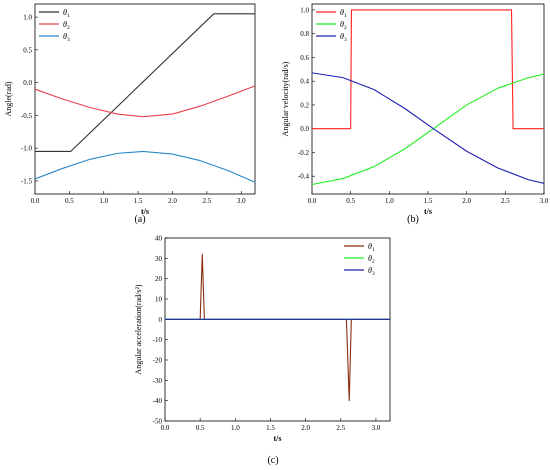 Image resolution: width=550 pixels, height=470 pixels. I want to click on y-axis-label: Angular velocity(rad/s), so click(285, 98).